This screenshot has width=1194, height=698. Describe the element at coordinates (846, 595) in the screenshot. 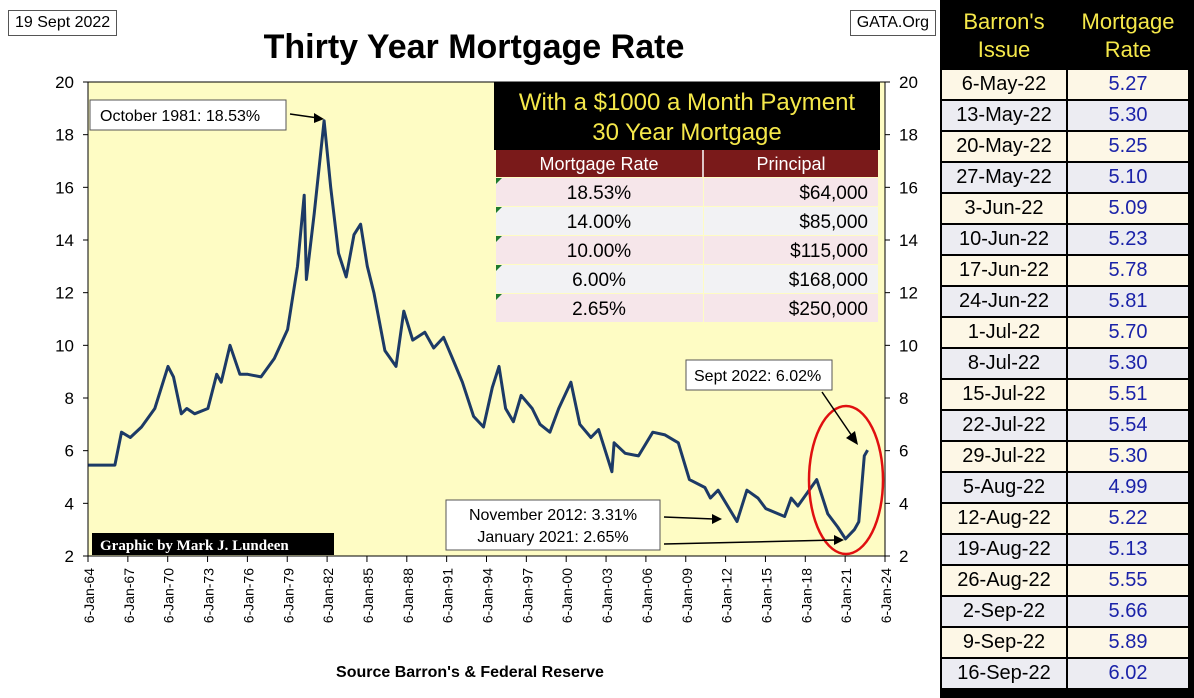

I see `x-tick-label: 6-Jan-21` at that location.